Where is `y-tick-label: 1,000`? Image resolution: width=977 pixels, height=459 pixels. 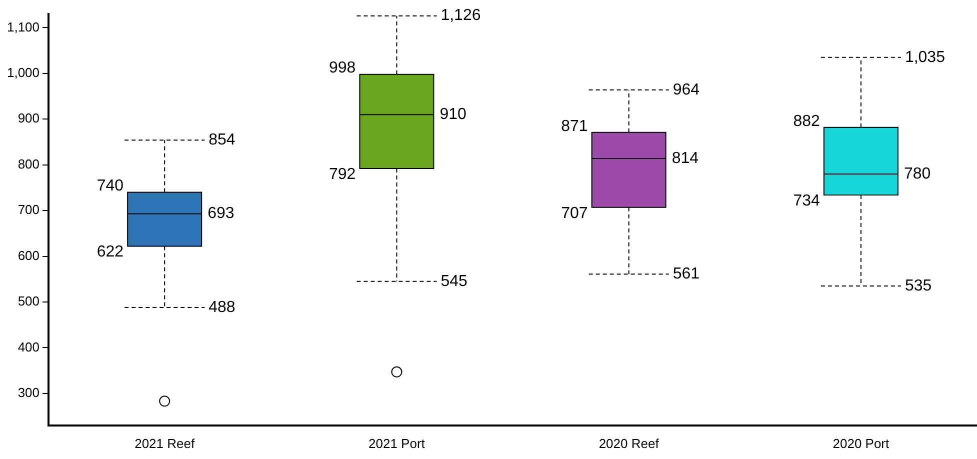
y-tick-label: 1,000 is located at coordinates (23, 72).